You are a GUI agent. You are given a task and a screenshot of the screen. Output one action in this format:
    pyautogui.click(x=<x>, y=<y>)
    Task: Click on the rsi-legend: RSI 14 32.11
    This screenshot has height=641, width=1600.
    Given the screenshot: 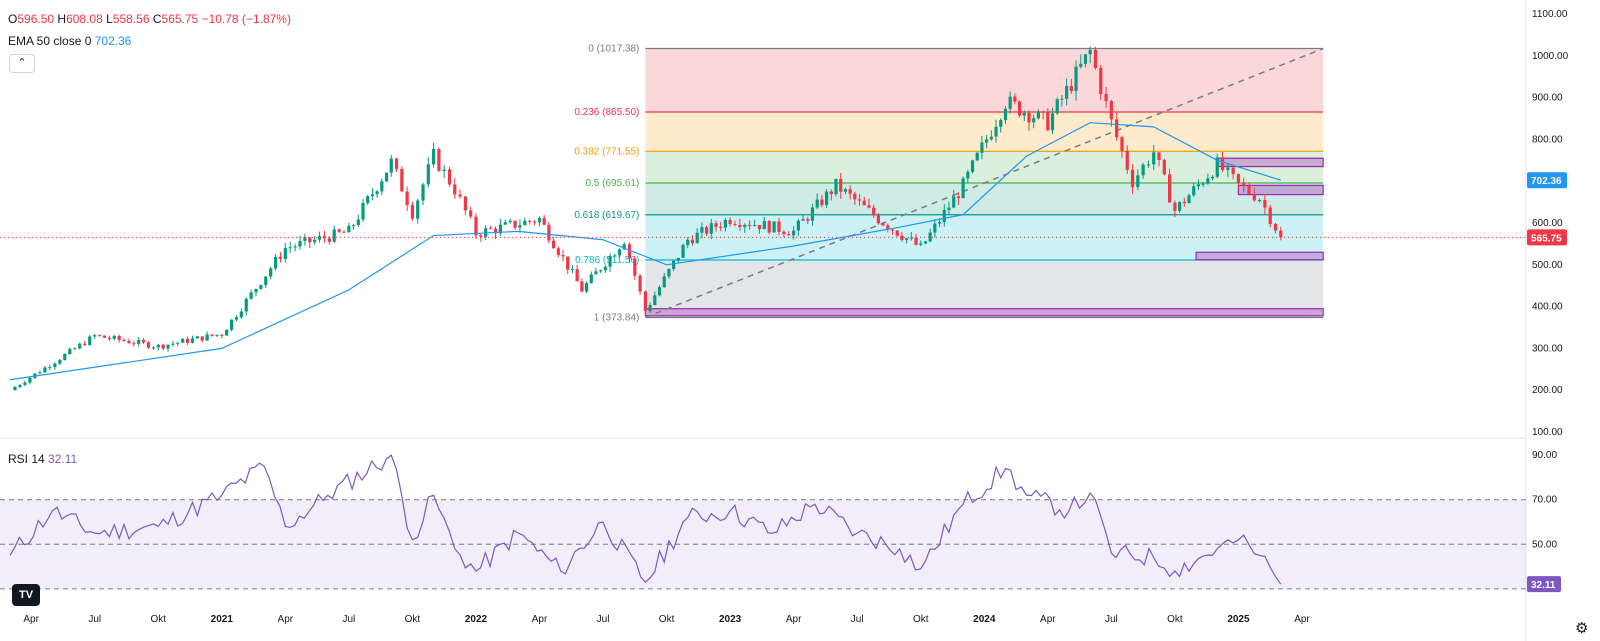 What is the action you would take?
    pyautogui.click(x=42, y=459)
    